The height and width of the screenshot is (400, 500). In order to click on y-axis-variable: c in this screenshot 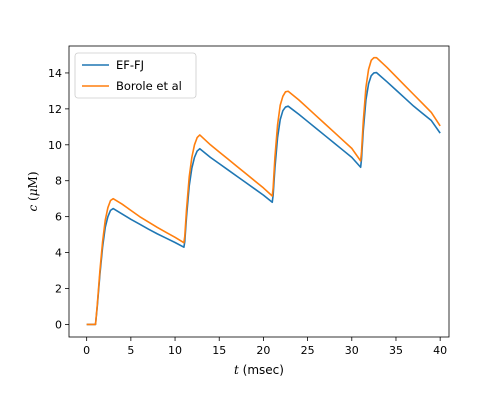, I will do `click(33, 208)`.